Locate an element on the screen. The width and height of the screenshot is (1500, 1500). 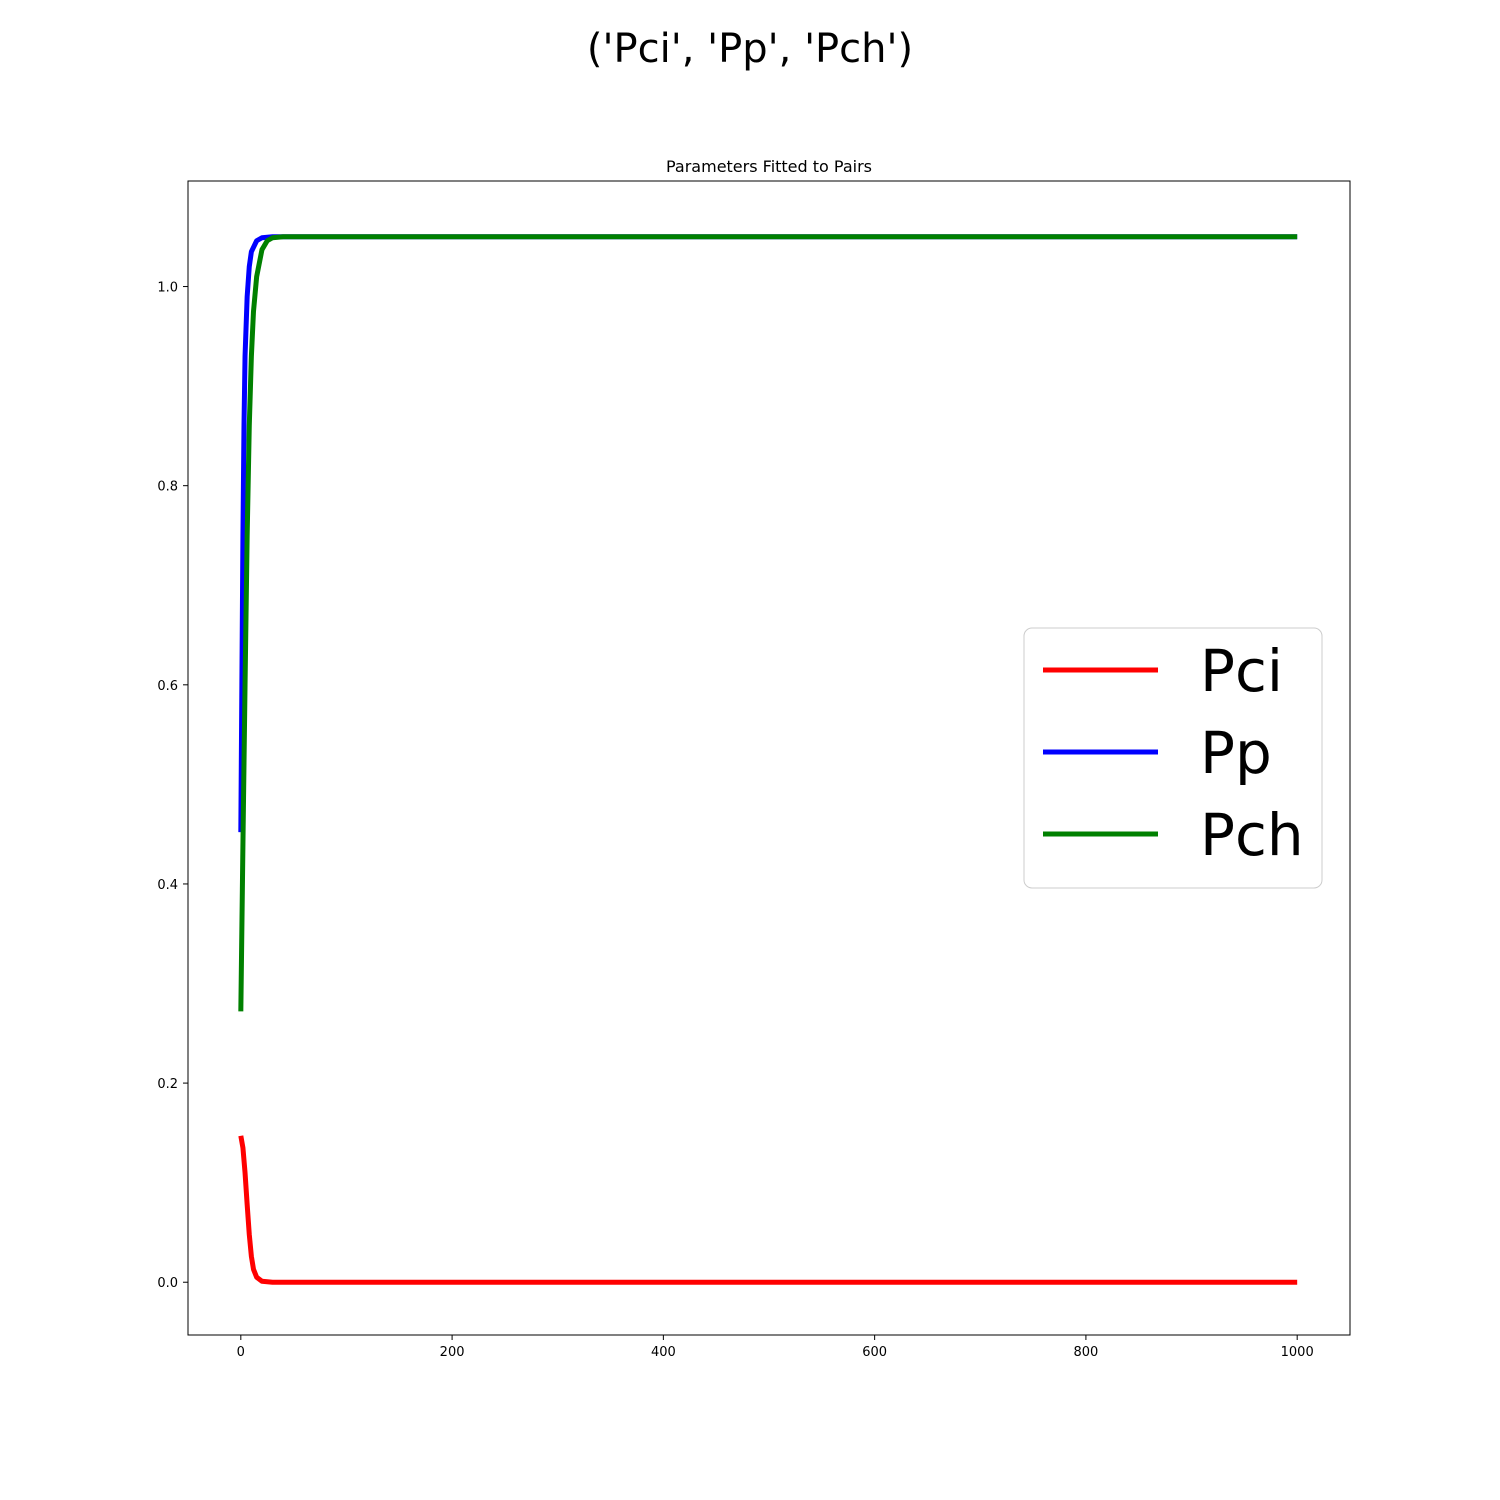
y-tick-label: 0.4 is located at coordinates (167, 885).